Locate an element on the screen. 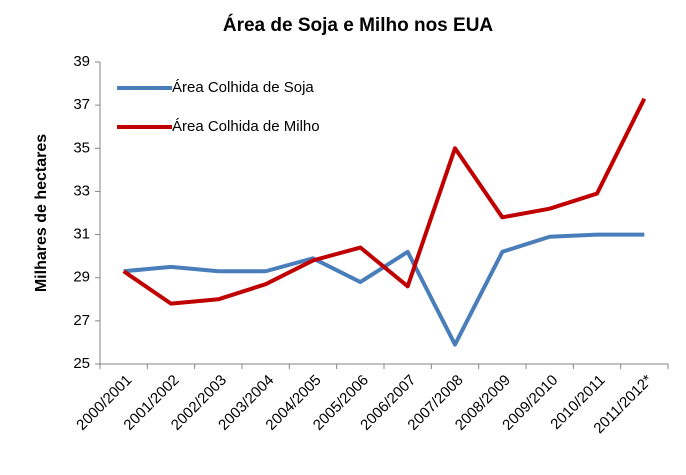 This screenshot has height=475, width=686. chart-title: Área de Soja e Milho nos EUA is located at coordinates (358, 25).